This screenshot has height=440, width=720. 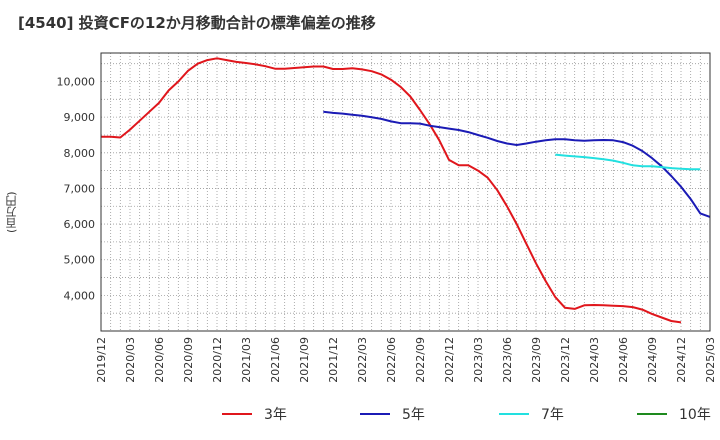 What do you see at coordinates (275, 360) in the screenshot?
I see `x-tick-label: 2021/06` at bounding box center [275, 360].